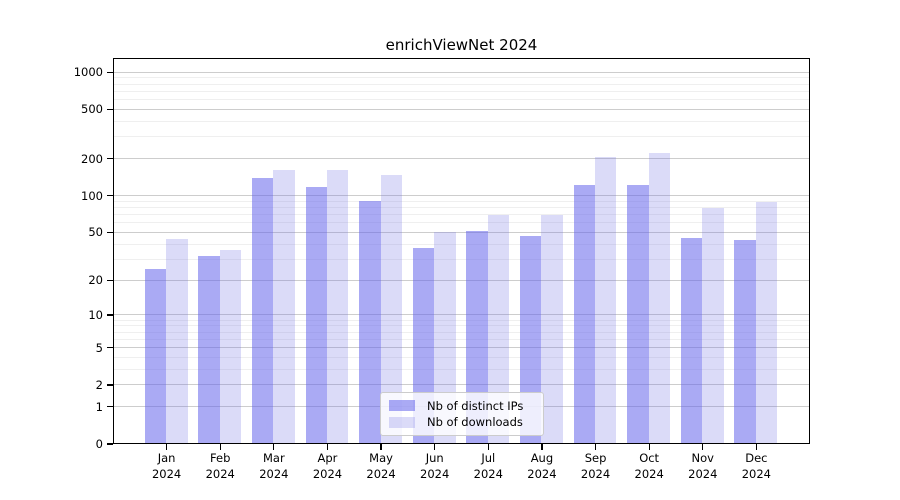  I want to click on chart-title: enrichViewNet 2024, so click(461, 45).